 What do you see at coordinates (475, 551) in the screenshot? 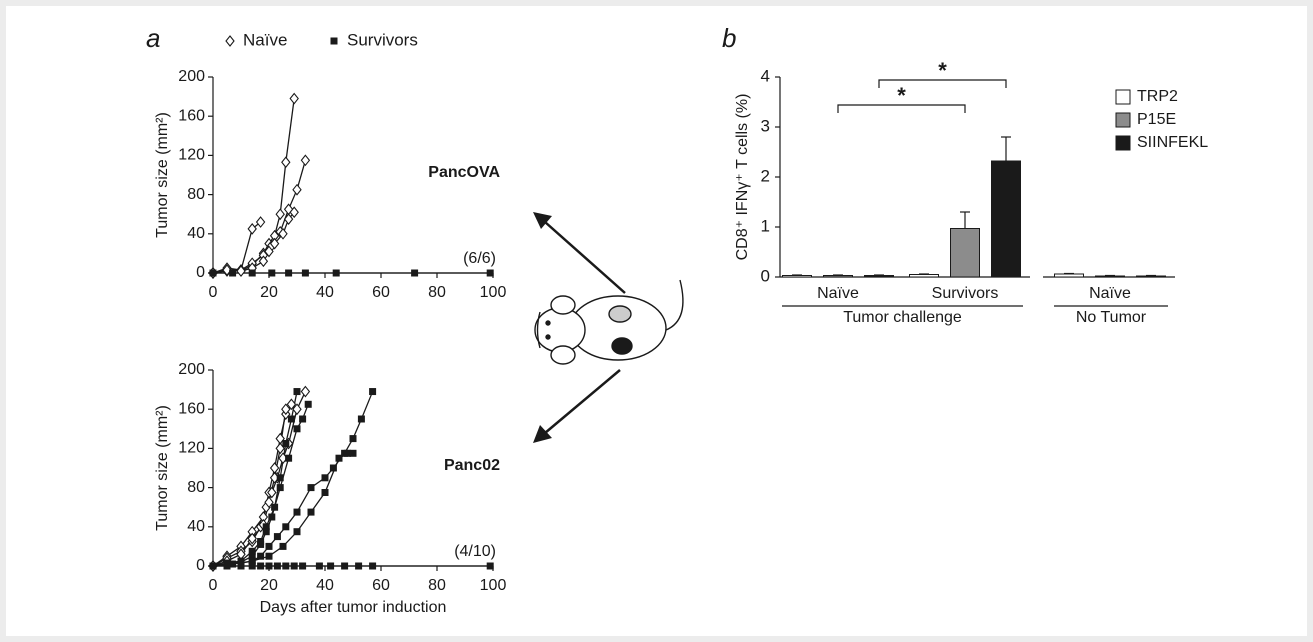
I see `annotation: (4/10)` at bounding box center [475, 551].